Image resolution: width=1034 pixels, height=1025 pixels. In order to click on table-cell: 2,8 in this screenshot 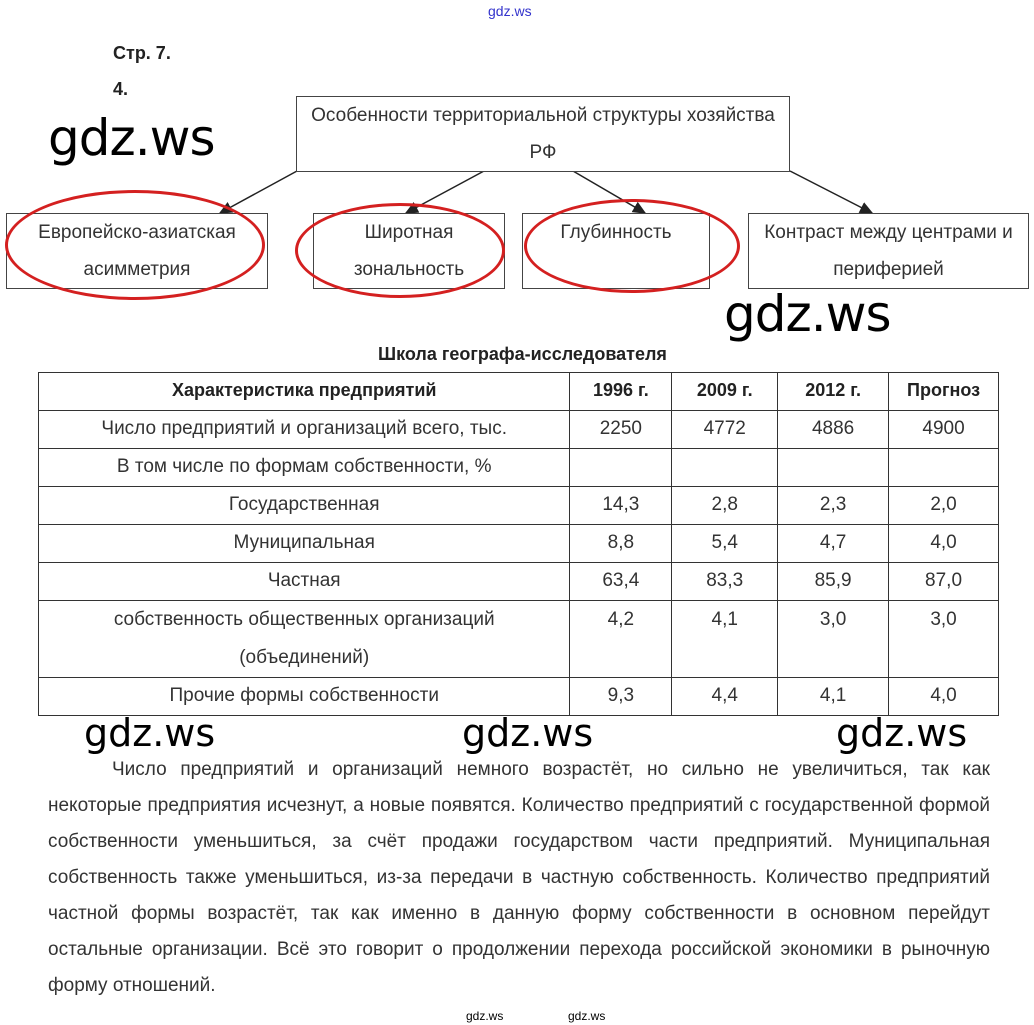, I will do `click(725, 505)`.